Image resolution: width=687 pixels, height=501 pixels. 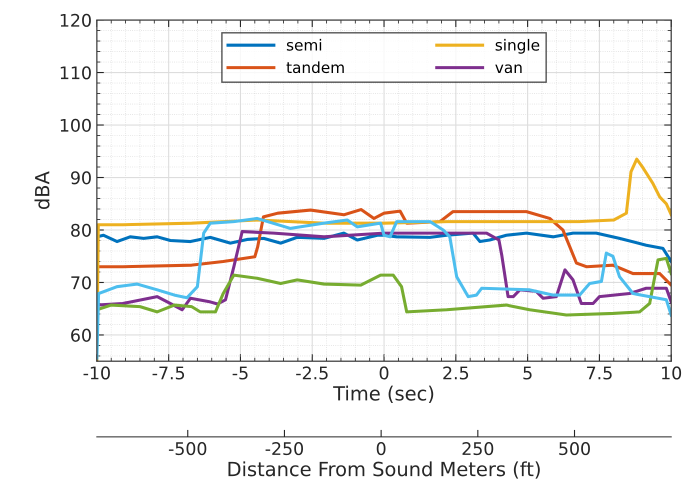 I want to click on y-tick-label: 80, so click(x=81, y=230).